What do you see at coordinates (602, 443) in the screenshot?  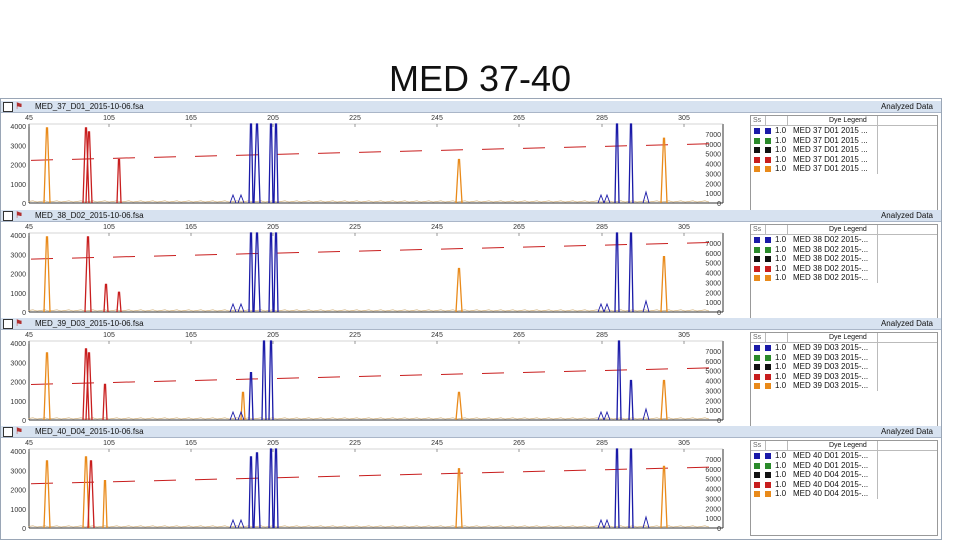 I see `x-tick-label: 285` at bounding box center [602, 443].